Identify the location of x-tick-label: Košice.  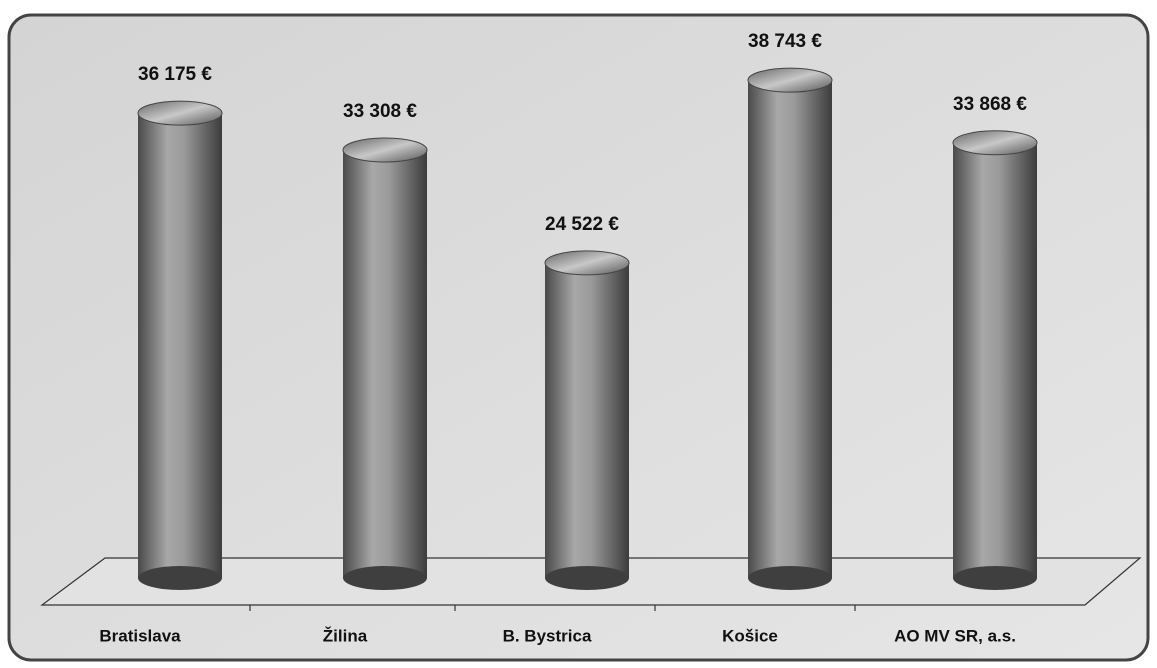
(750, 635).